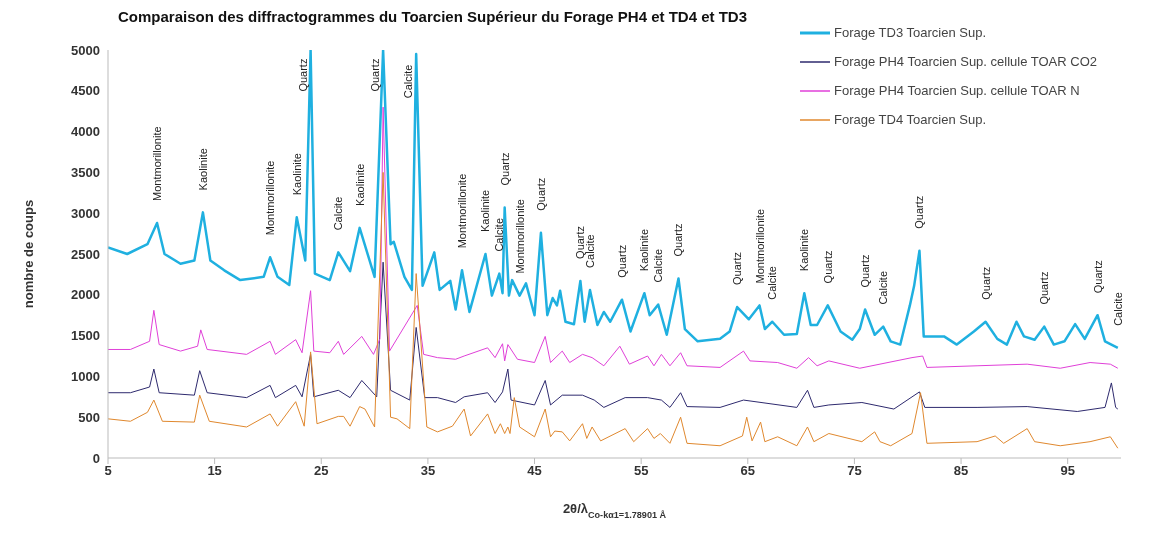 The width and height of the screenshot is (1151, 543). Describe the element at coordinates (910, 33) in the screenshot. I see `legend-label: Forage TD3 Toarcien Sup.` at that location.